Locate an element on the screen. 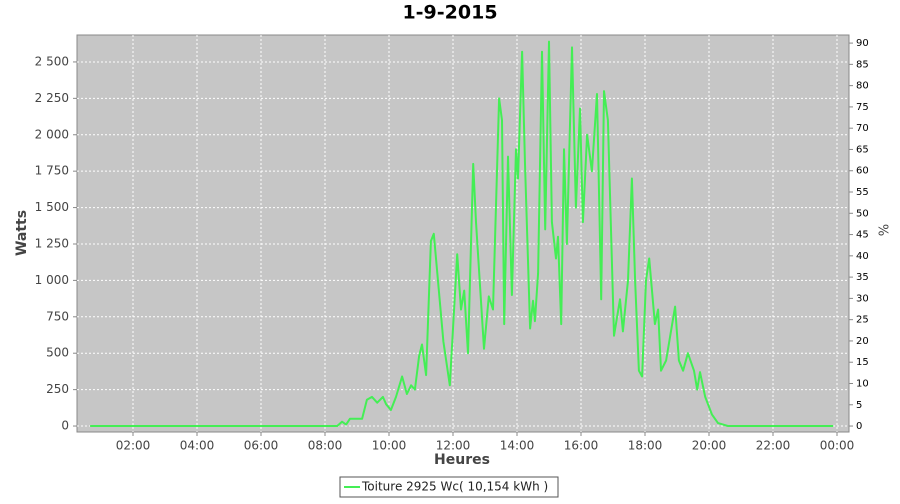 The width and height of the screenshot is (900, 504). y-tick-label: 500 is located at coordinates (57, 353).